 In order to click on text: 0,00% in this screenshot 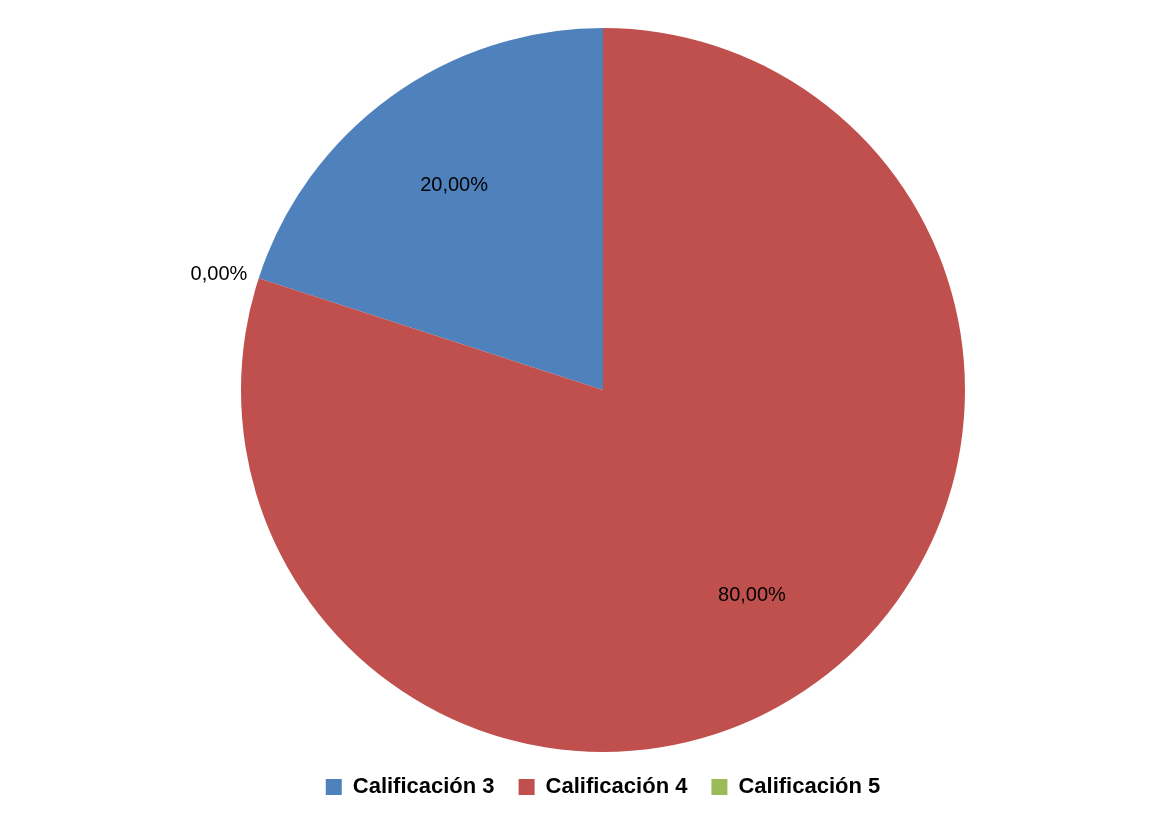, I will do `click(219, 272)`.